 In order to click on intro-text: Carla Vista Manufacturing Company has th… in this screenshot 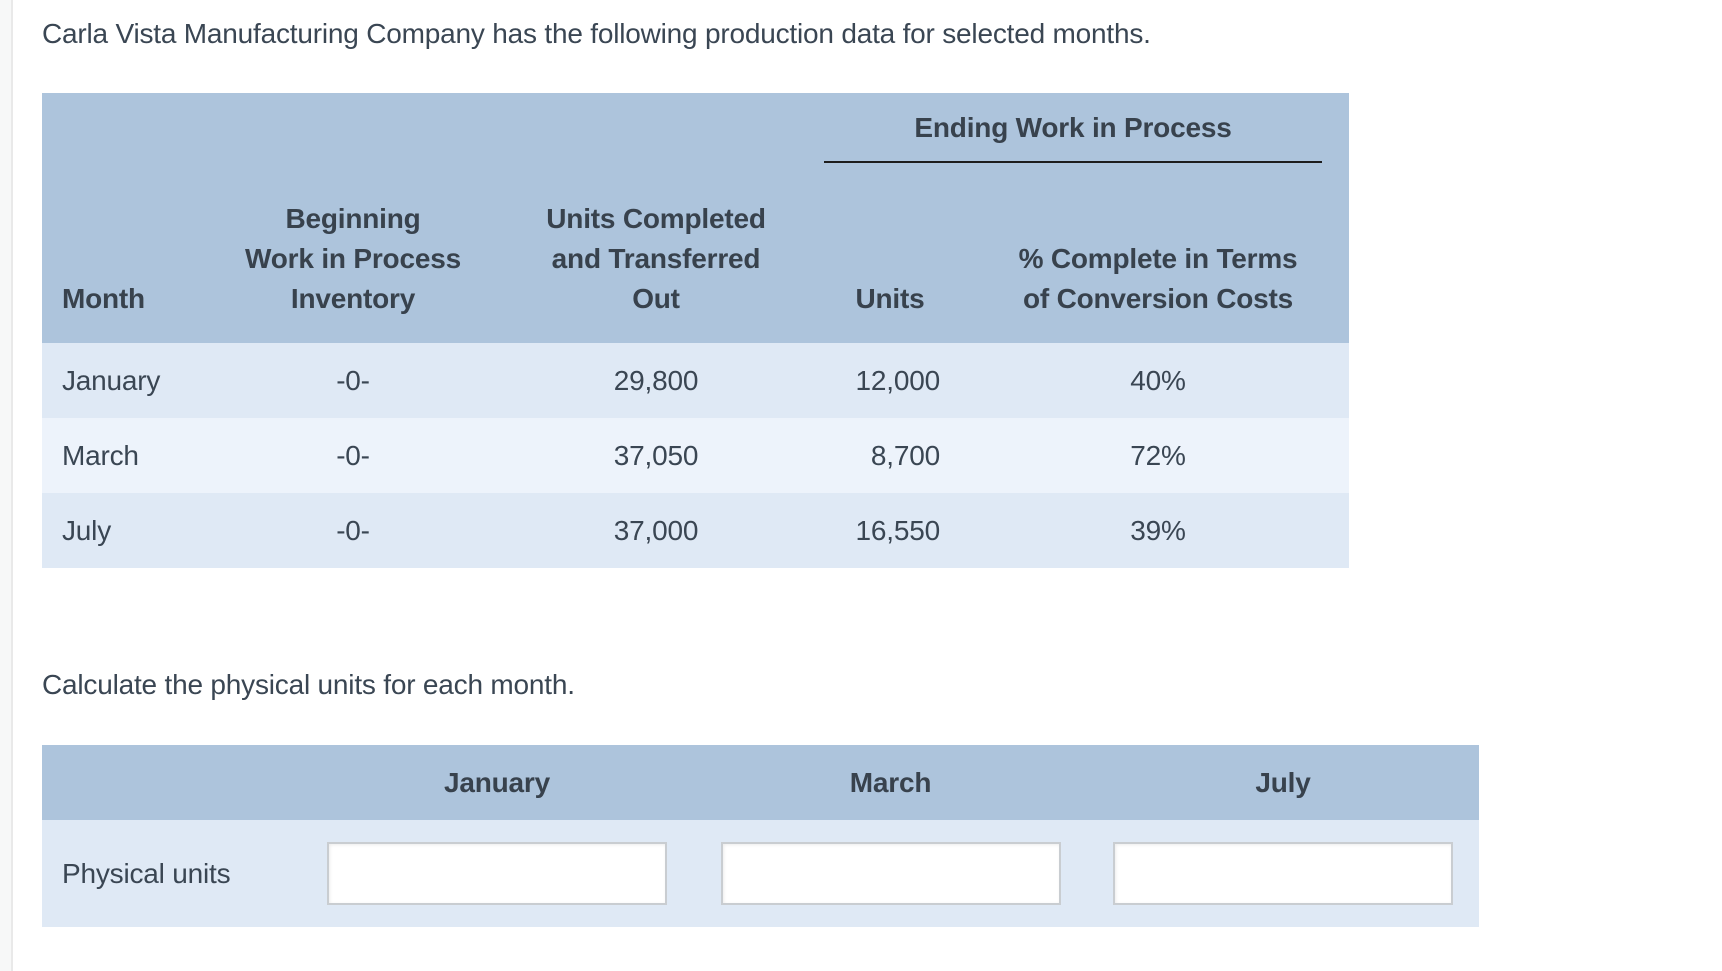, I will do `click(596, 33)`.